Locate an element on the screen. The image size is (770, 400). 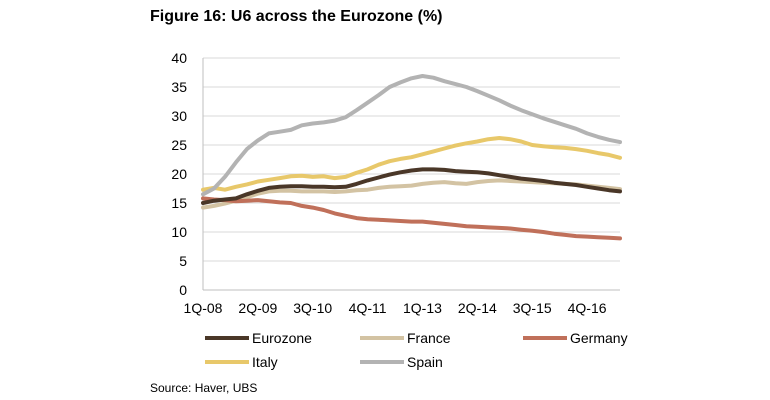
x-tick-label: 3Q-15 is located at coordinates (532, 308).